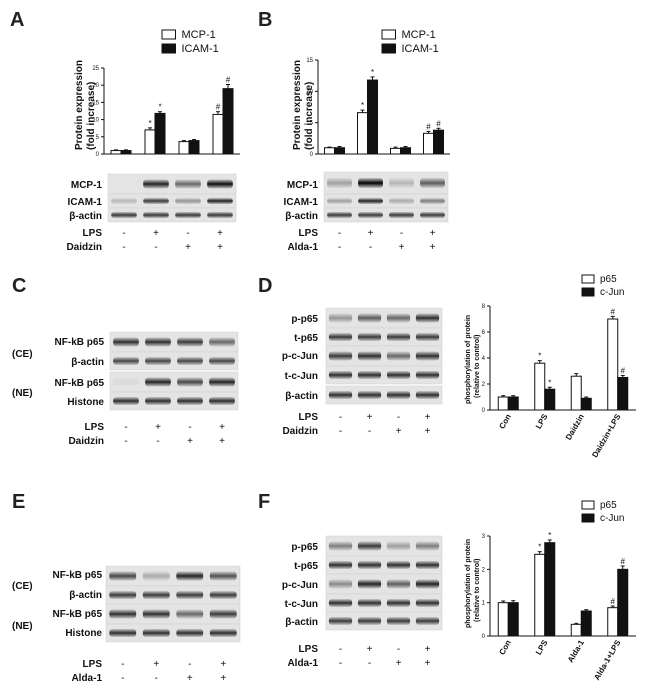  I want to click on y-axis-title: (fold increase), so click(91, 116).